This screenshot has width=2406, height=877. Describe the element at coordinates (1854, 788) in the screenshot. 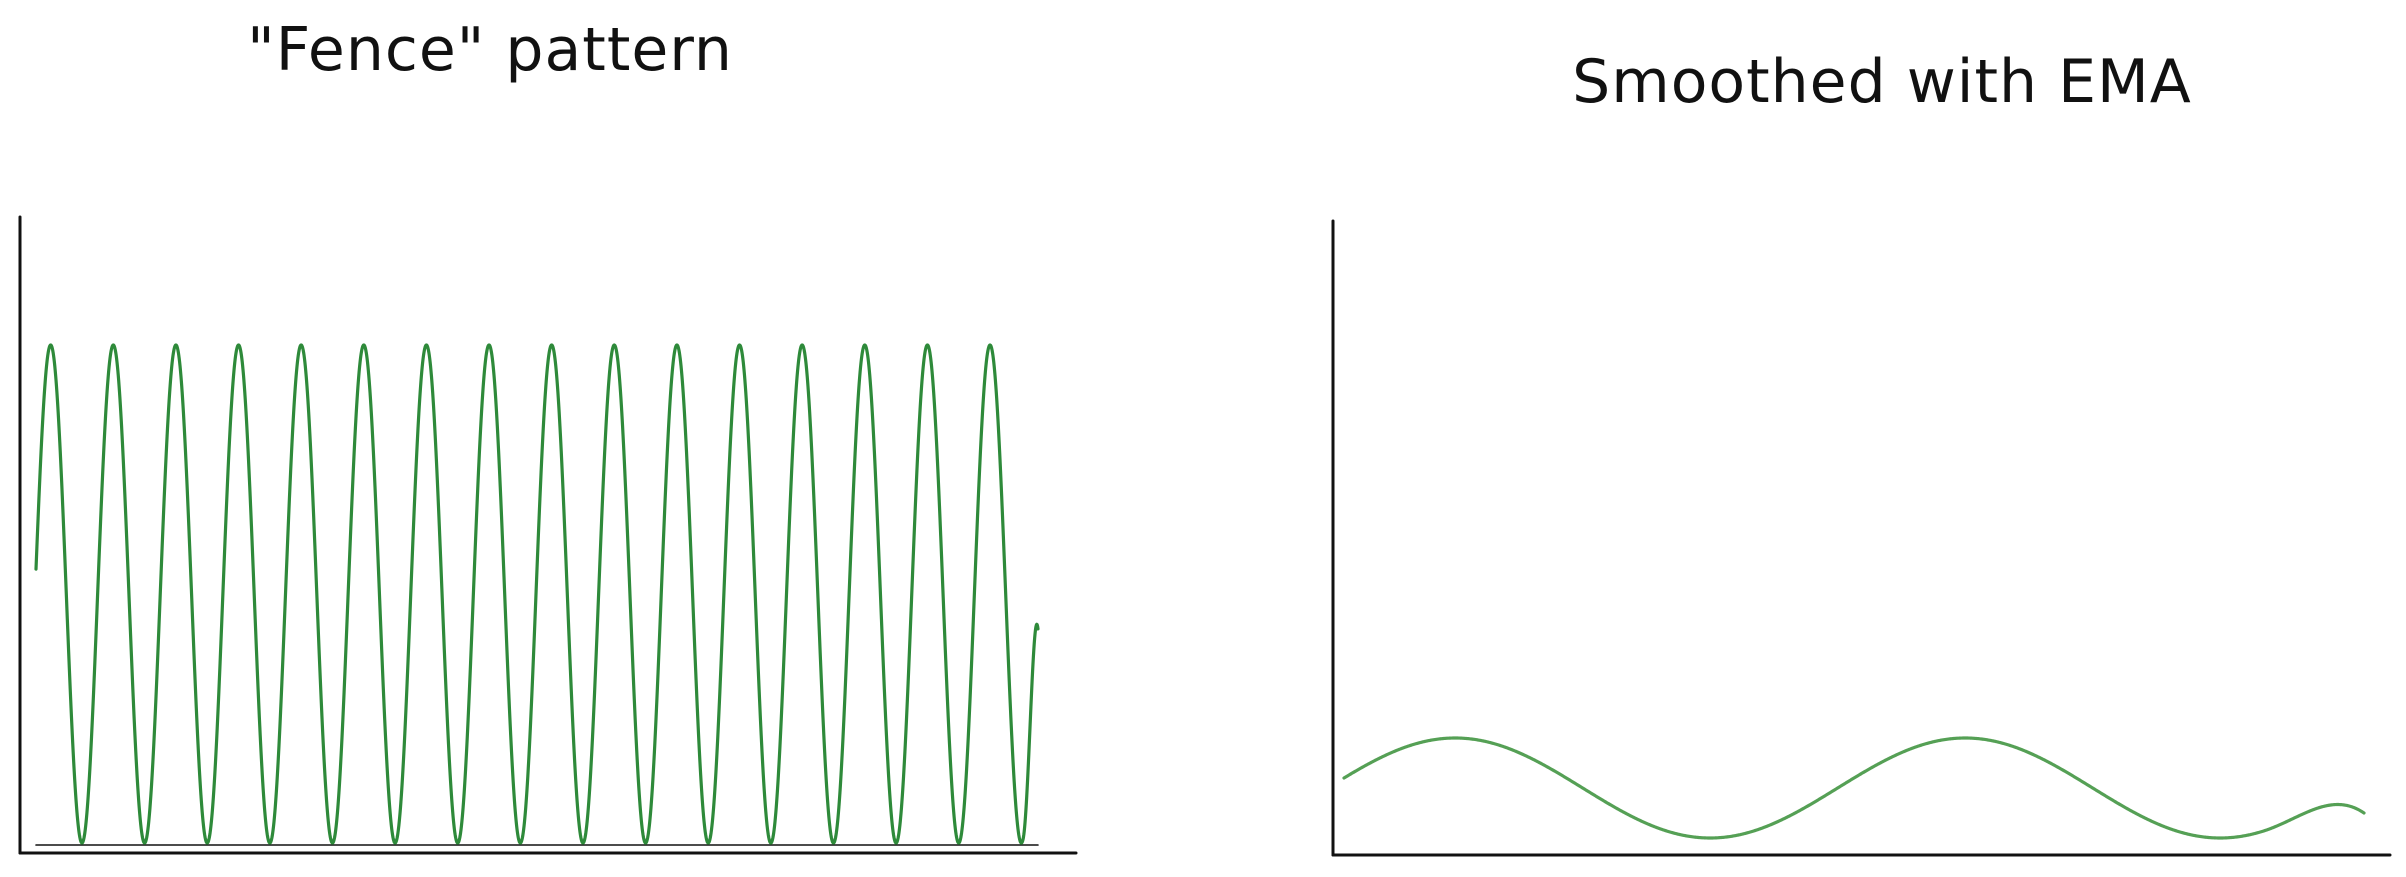

I see `series-line-ema` at that location.